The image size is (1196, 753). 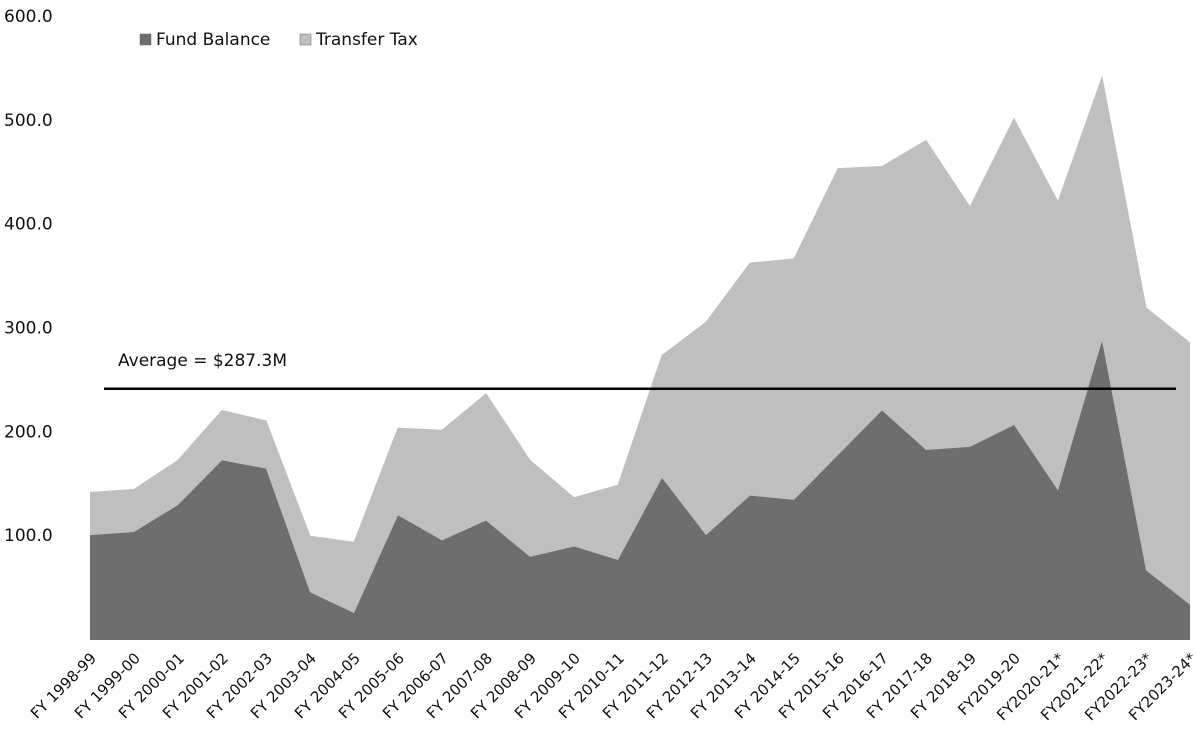 I want to click on annotation: Average = $287.3M, so click(x=202, y=361).